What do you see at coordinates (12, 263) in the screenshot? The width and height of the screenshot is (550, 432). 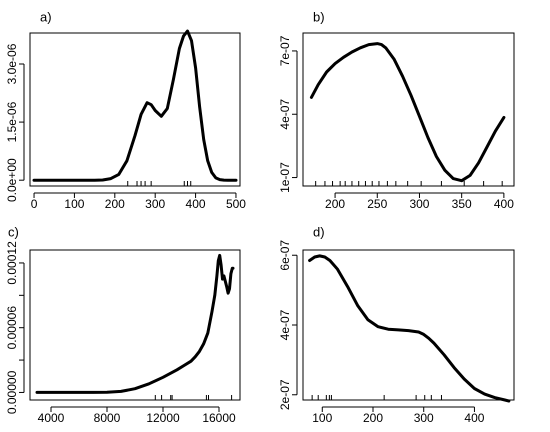 I see `y-tick-label: 0.00012` at bounding box center [12, 263].